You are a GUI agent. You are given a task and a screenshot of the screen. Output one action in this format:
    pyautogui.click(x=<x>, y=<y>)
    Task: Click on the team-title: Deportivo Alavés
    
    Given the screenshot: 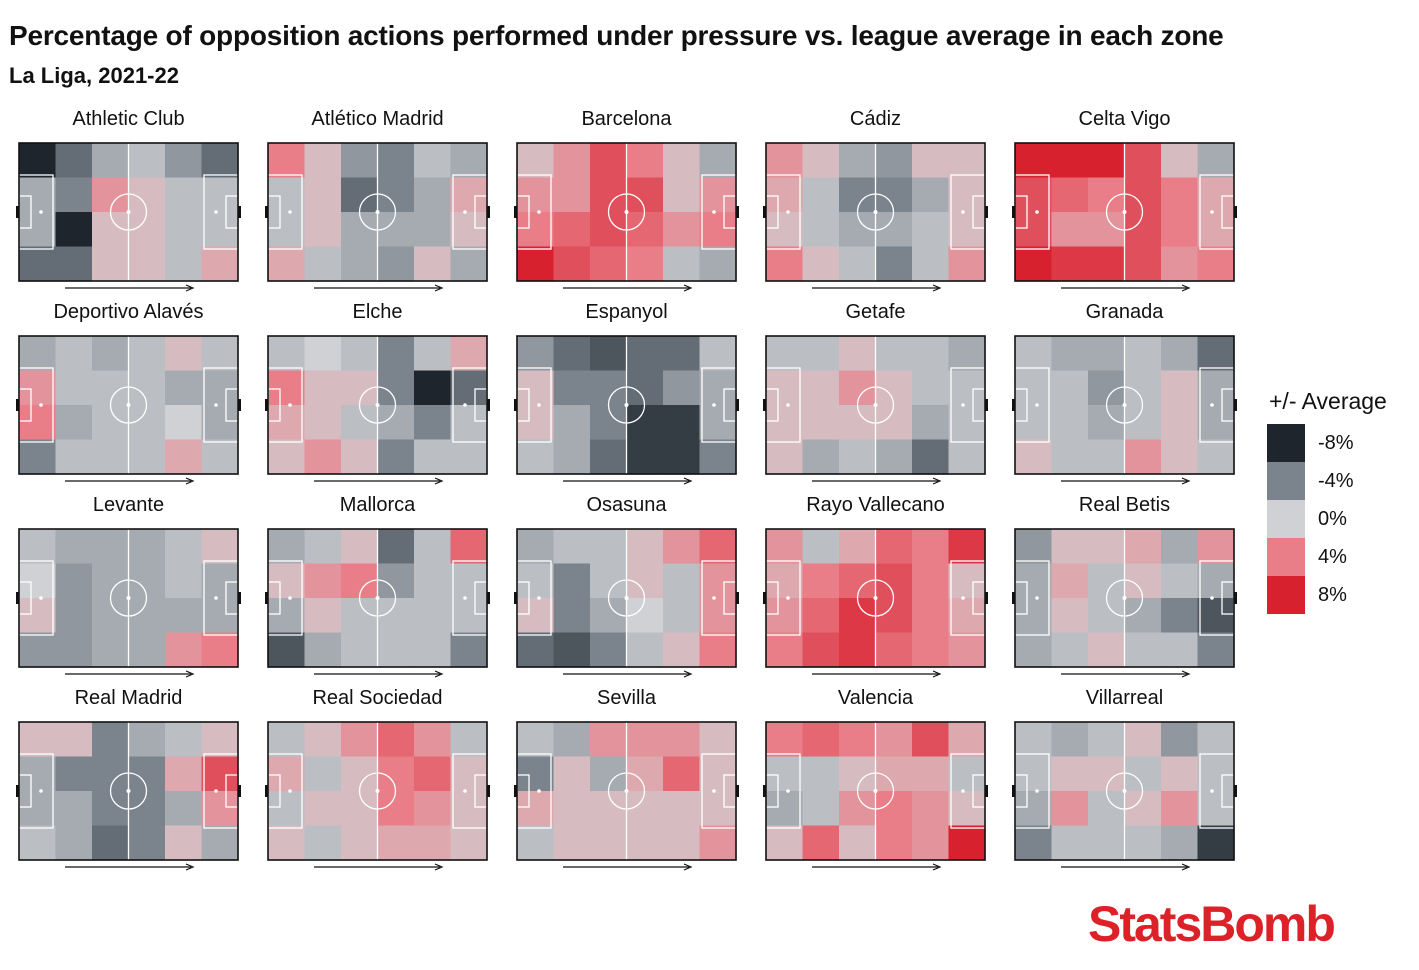 What is the action you would take?
    pyautogui.click(x=128, y=312)
    